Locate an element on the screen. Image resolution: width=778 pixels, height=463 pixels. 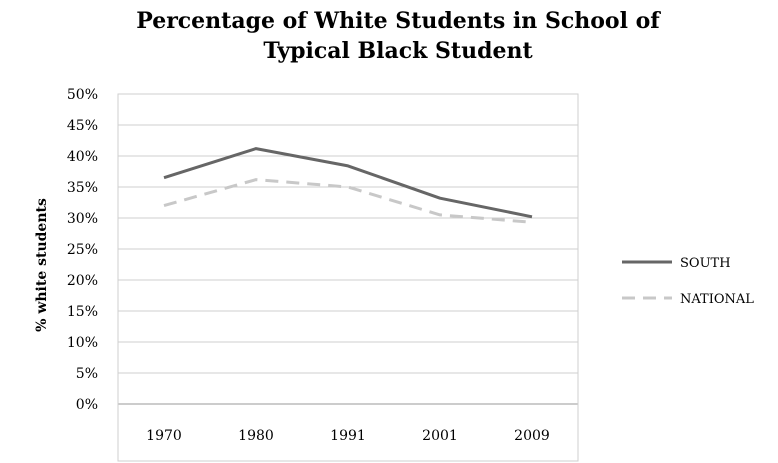
y-axis-ticks: 0% 5% 10% 15% 20% 25% 30% 35% 40% 45% 50% is located at coordinates (82, 250).